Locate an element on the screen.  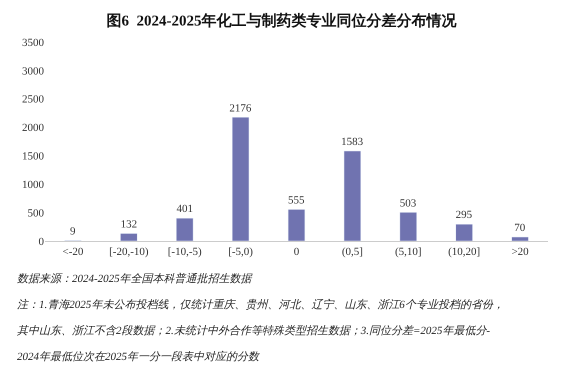
y-tick-label: 500 is located at coordinates (36, 213).